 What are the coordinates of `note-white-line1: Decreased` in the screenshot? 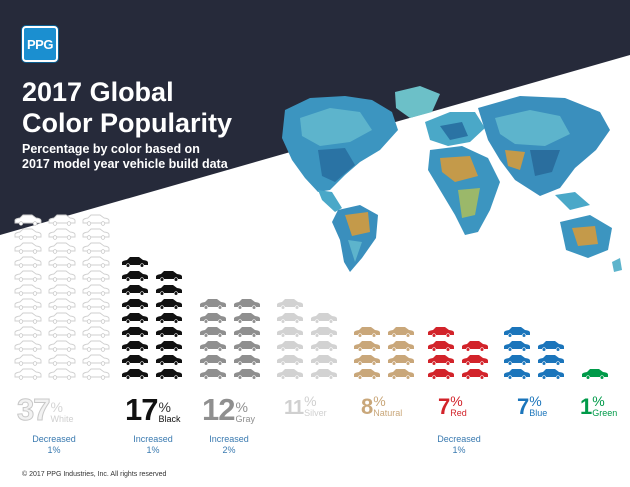 It's located at (54, 439).